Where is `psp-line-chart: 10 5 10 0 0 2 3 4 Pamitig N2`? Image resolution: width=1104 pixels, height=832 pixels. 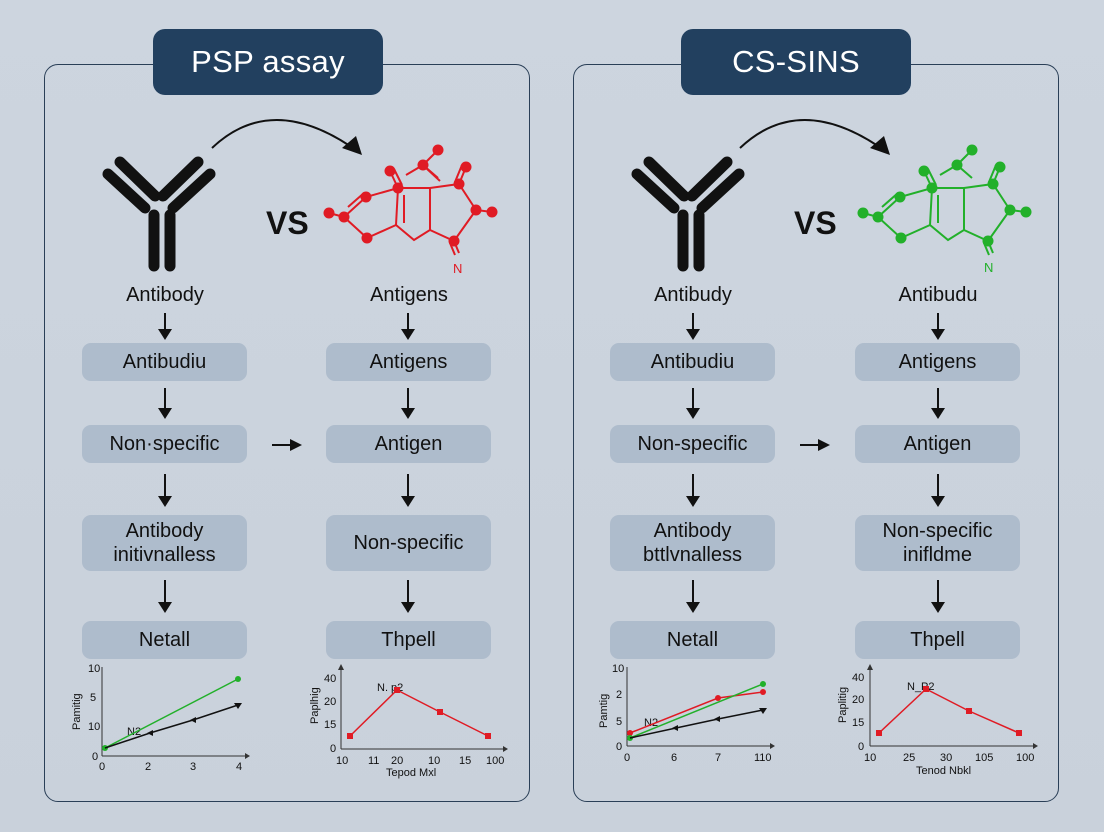
psp-line-chart: 10 5 10 0 0 2 3 4 Pamitig N2 is located at coordinates (160, 718).